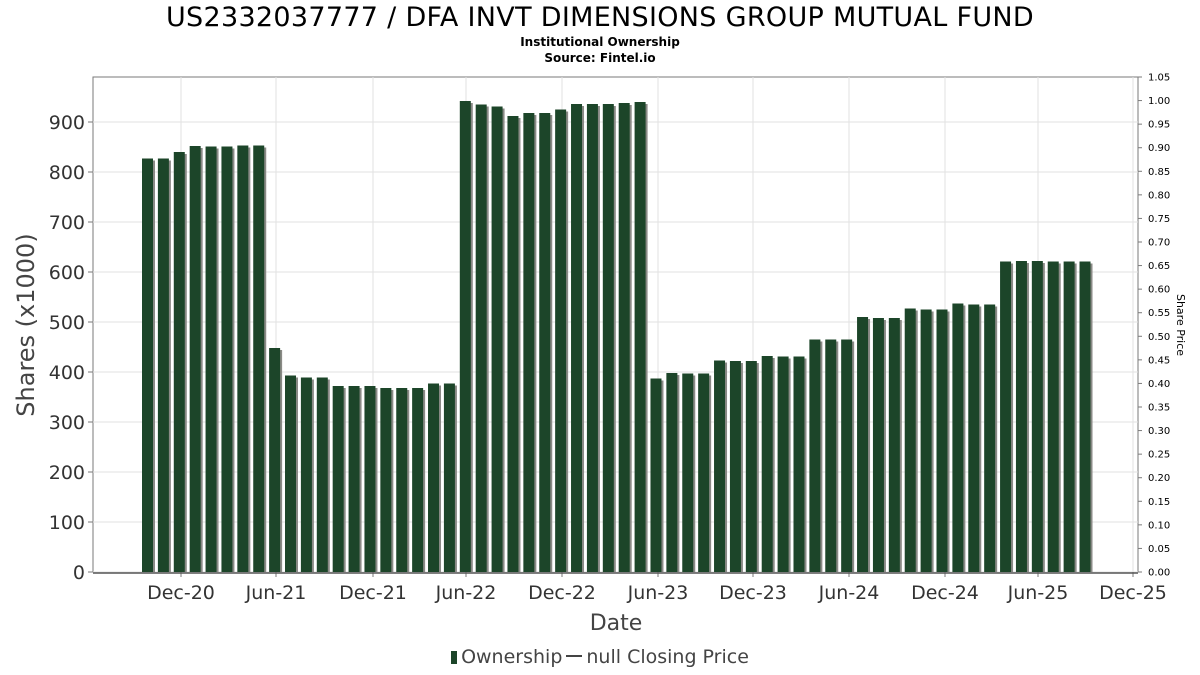 The height and width of the screenshot is (675, 1200). Describe the element at coordinates (1159, 384) in the screenshot. I see `y2-tick-label: 0.40` at that location.